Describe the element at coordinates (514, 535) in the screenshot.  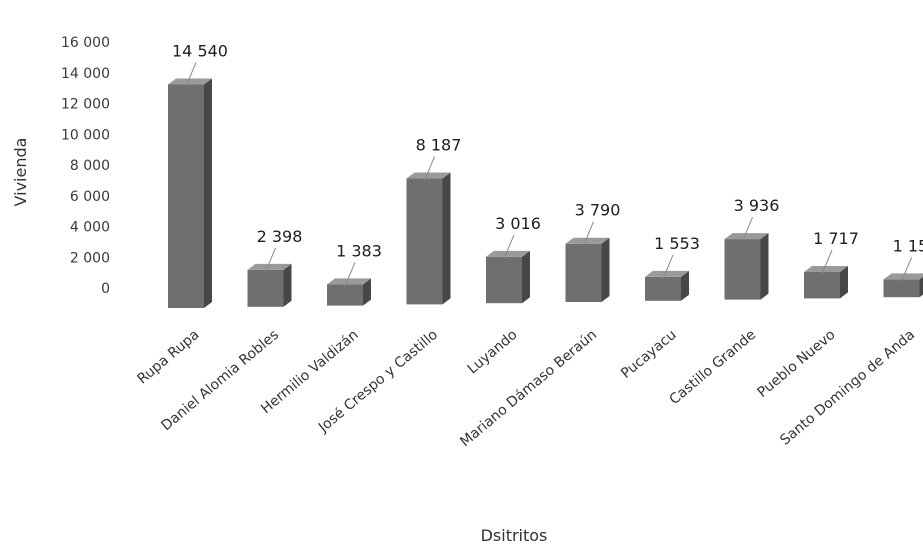
I see `x-axis-title: Dsitritos` at that location.